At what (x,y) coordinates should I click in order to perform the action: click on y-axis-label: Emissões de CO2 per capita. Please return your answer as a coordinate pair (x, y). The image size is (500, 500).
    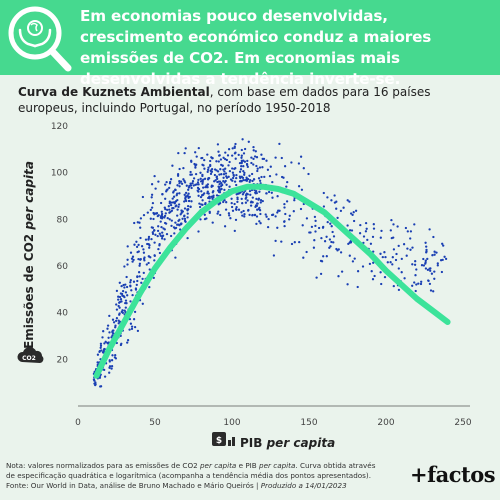
    Looking at the image, I should click on (29, 255).